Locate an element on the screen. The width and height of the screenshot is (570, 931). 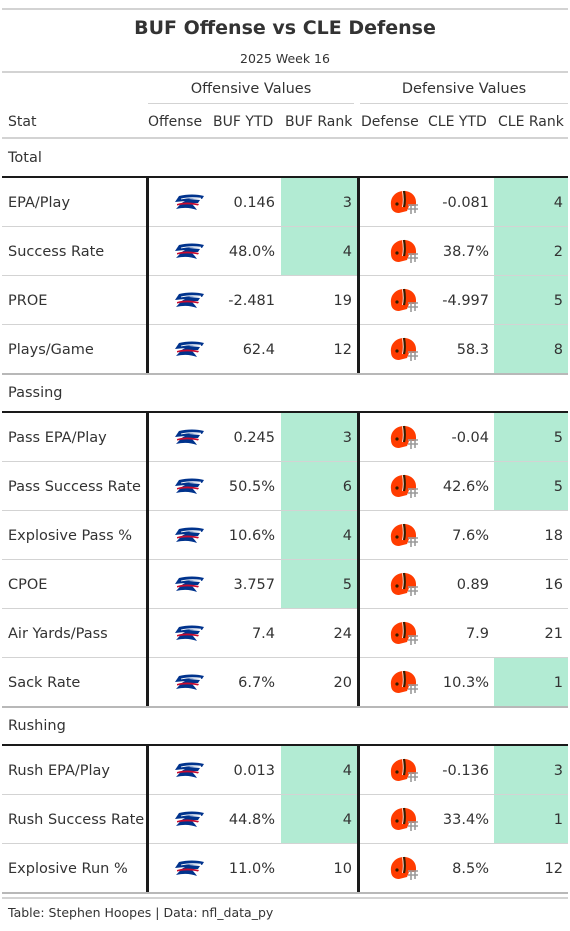
buf-rank-value: 20 is located at coordinates (342, 682).